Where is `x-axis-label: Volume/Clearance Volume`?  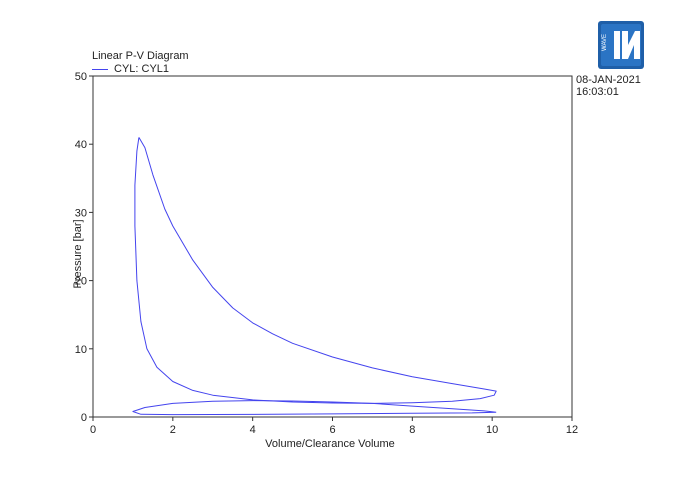
x-axis-label: Volume/Clearance Volume is located at coordinates (330, 444).